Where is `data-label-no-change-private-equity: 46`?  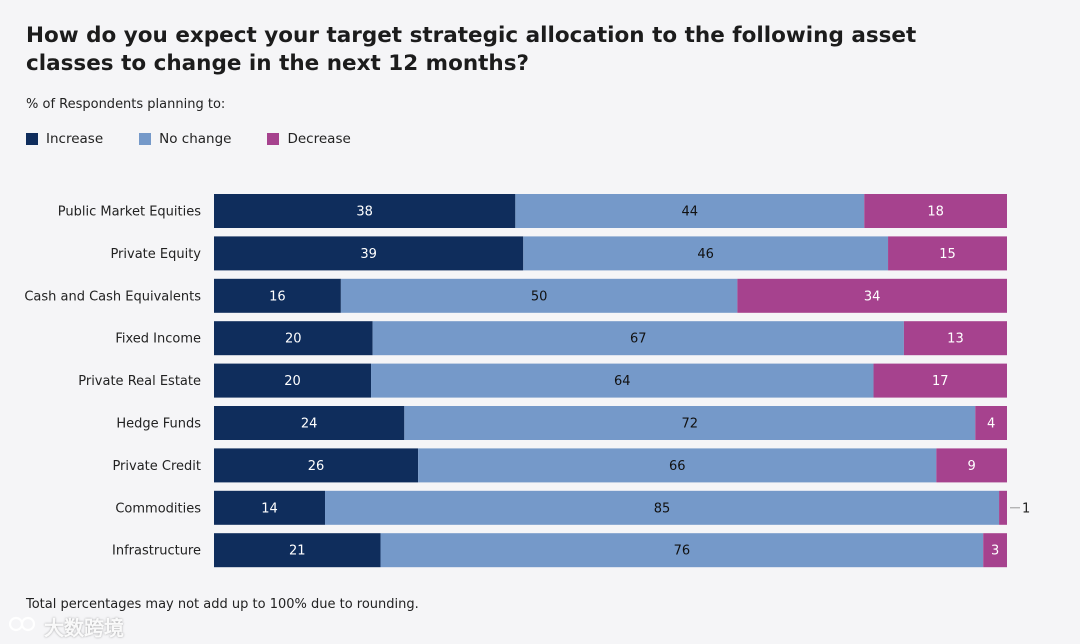
data-label-no-change-private-equity: 46 is located at coordinates (705, 254).